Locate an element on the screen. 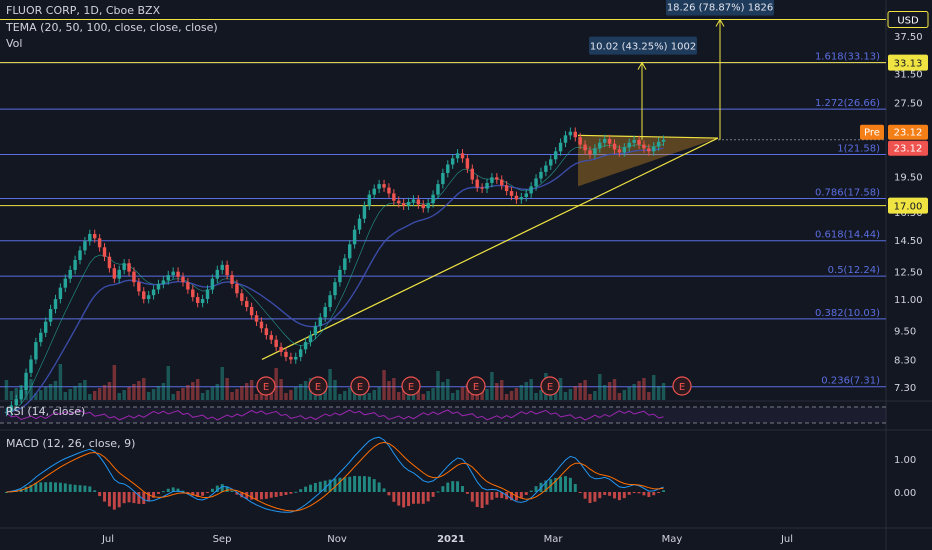  time-tick: Mar is located at coordinates (554, 539).